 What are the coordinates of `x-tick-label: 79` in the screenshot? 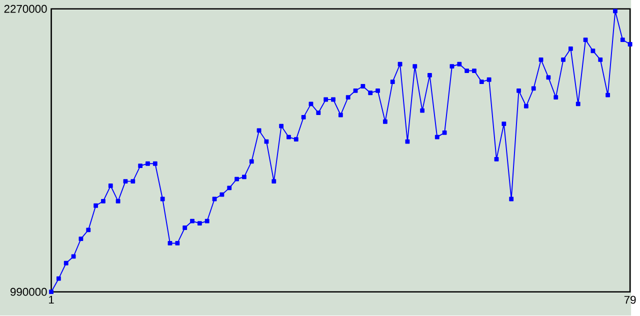 It's located at (630, 300).